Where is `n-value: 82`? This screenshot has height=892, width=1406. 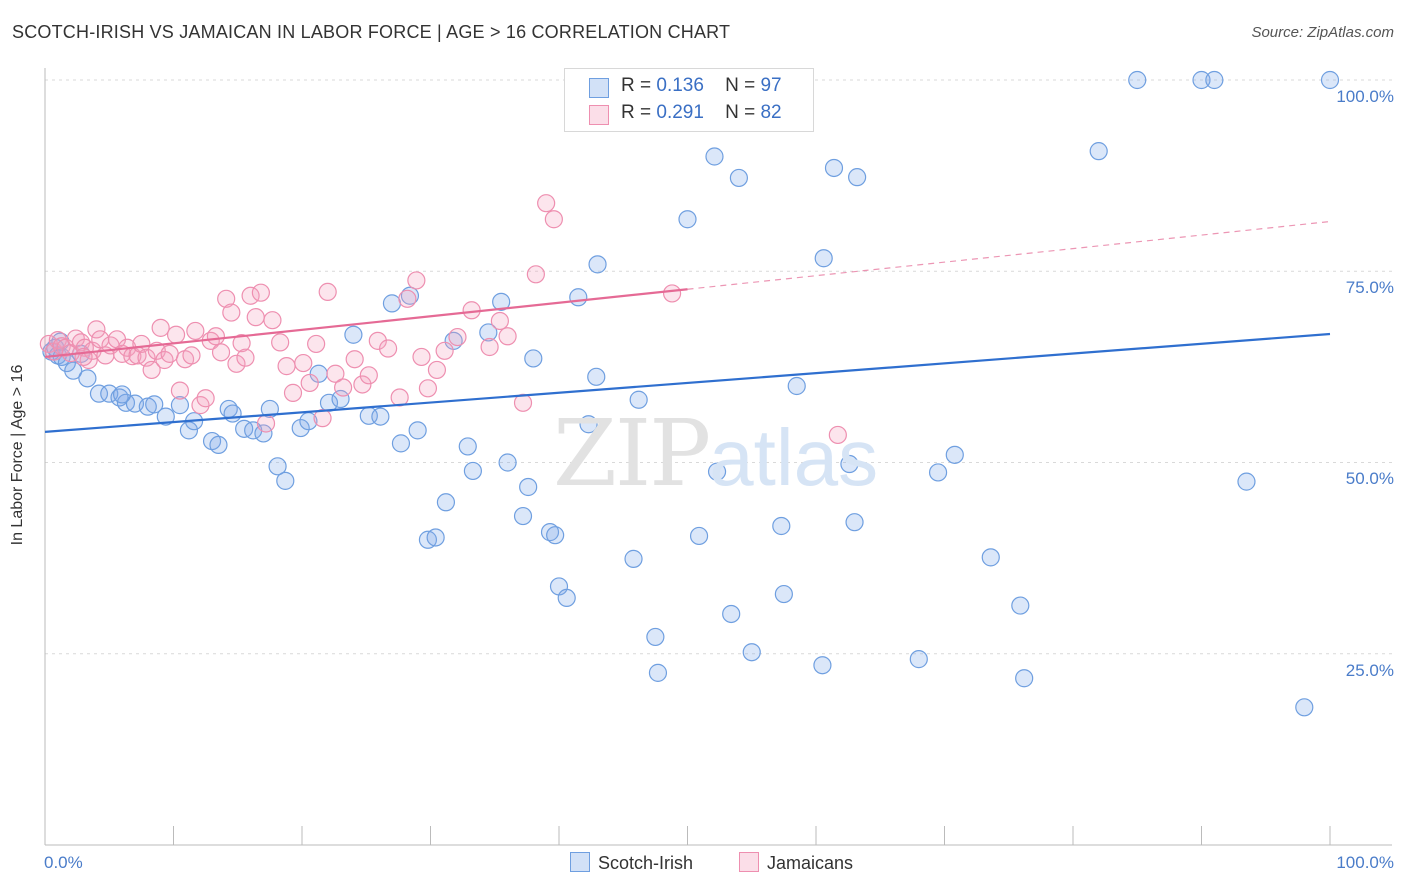 n-value: 82 is located at coordinates (771, 112).